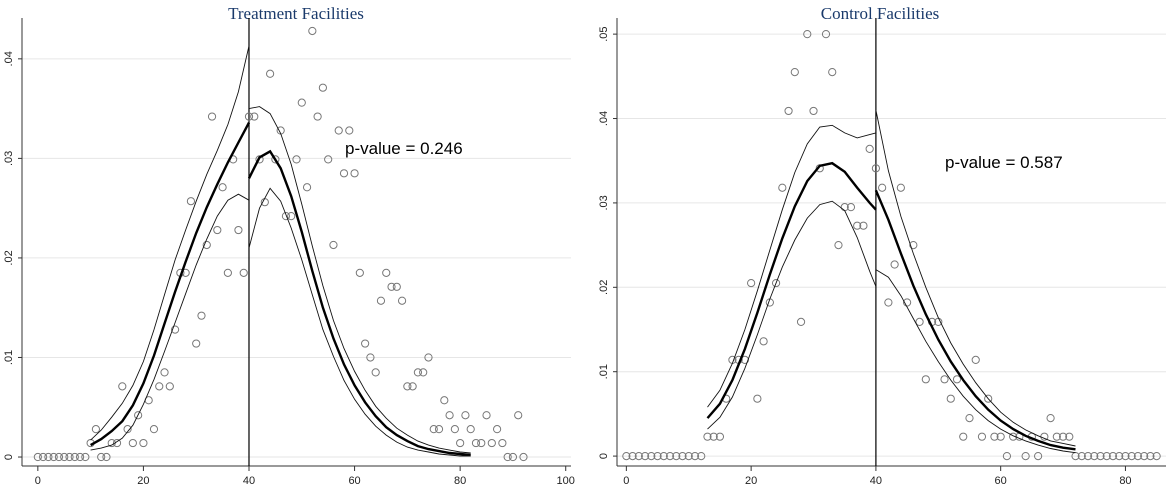 The height and width of the screenshot is (491, 1169). I want to click on x-tick-label: 80, so click(460, 481).